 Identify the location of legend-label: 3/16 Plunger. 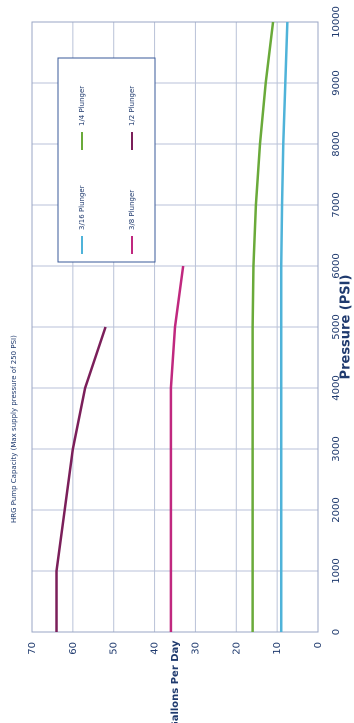
(82, 207).